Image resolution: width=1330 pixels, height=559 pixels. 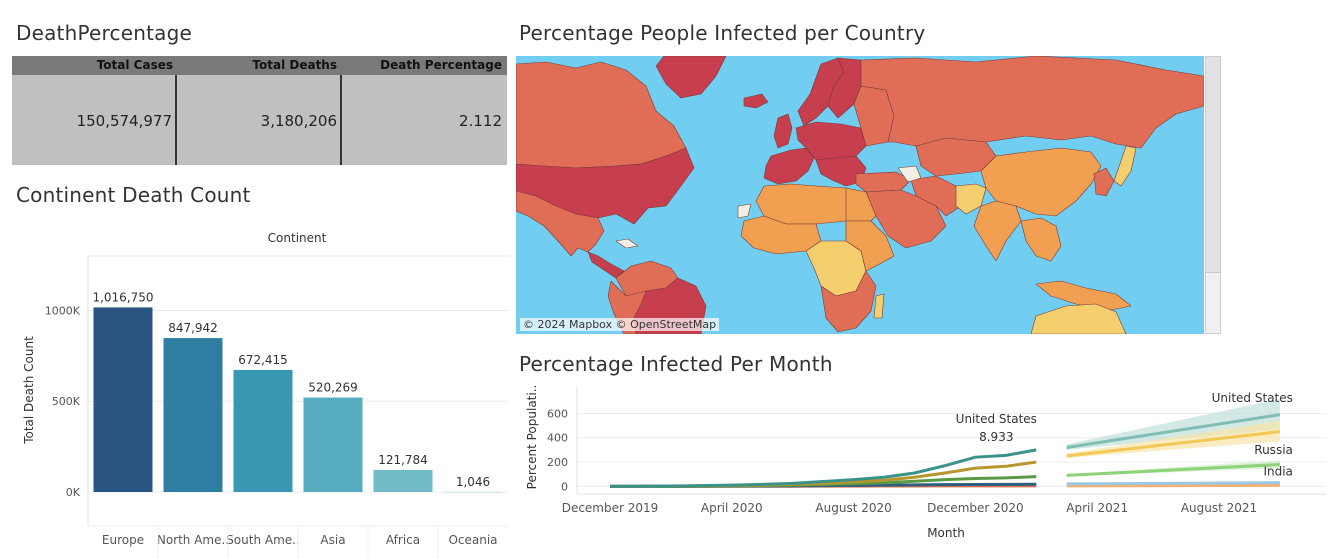 I want to click on bar-category-label: North Ame.., so click(x=193, y=540).